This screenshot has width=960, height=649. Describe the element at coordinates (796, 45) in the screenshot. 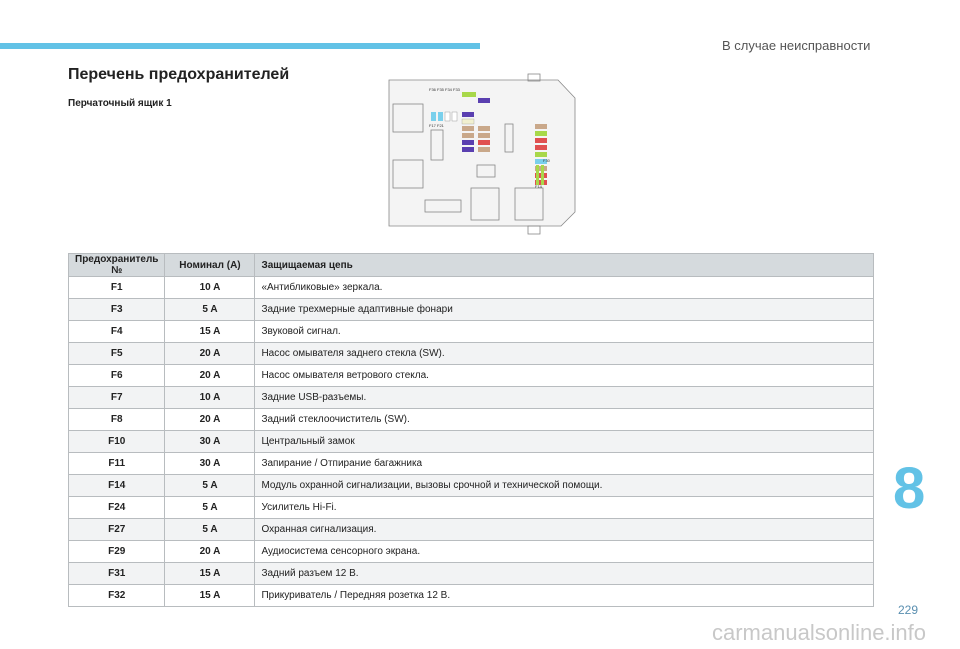

I see `section-title: В случае неисправности` at that location.